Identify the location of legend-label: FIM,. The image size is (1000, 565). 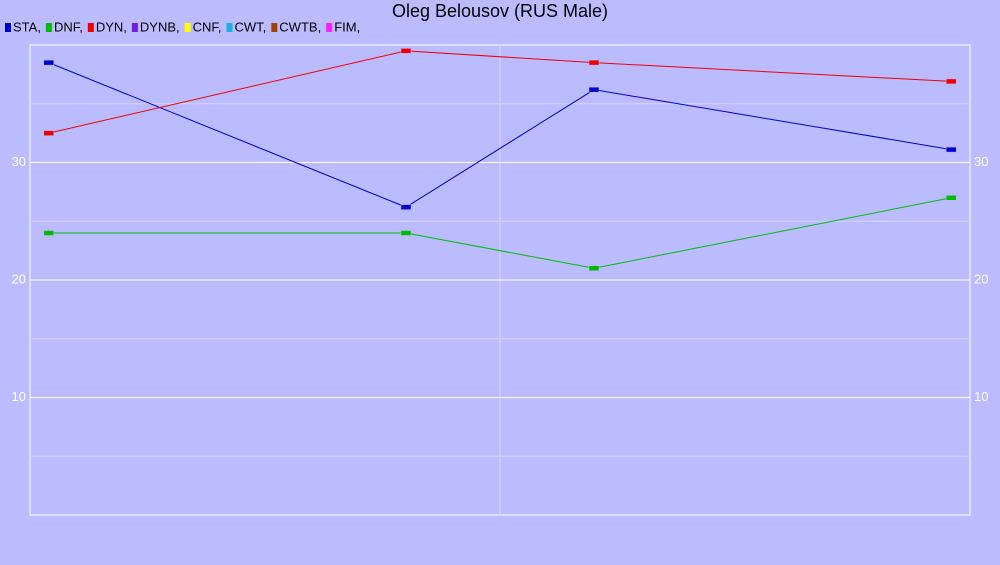
(347, 26).